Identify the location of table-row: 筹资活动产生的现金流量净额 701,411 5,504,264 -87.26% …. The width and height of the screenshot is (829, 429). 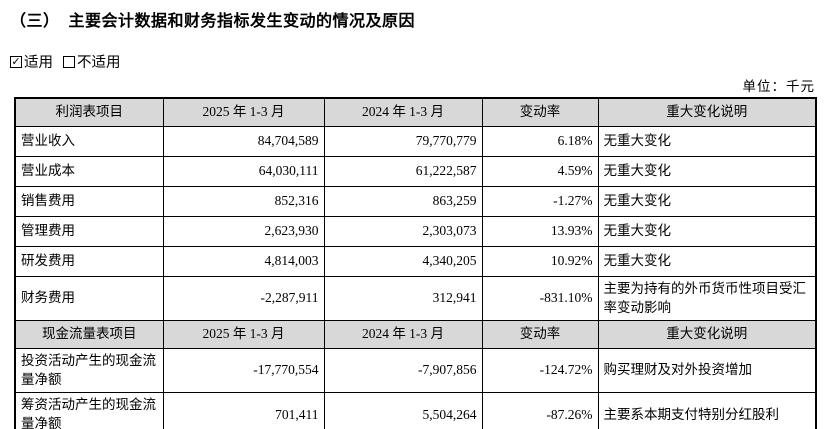
(415, 410).